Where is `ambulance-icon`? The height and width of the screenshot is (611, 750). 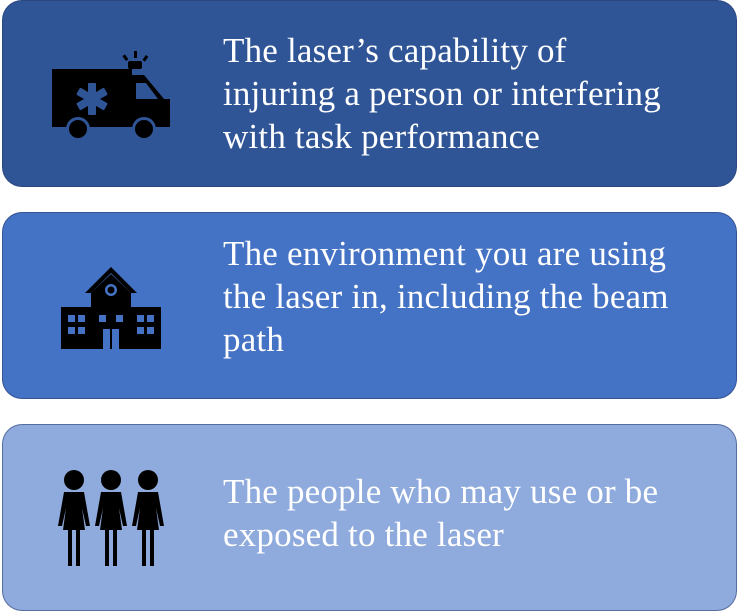 ambulance-icon is located at coordinates (110, 94).